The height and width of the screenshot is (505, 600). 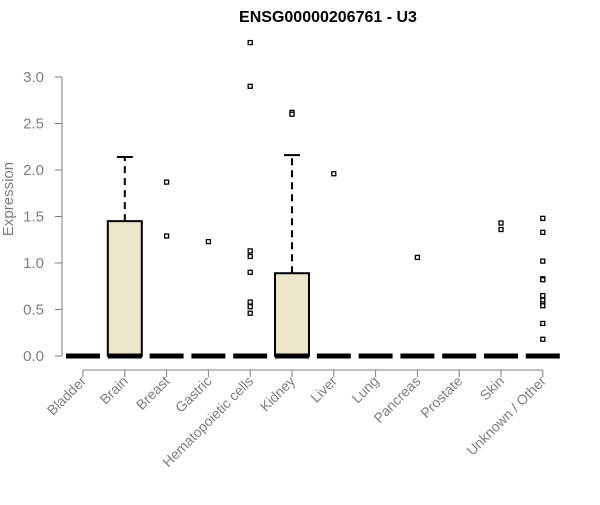 I want to click on box-brain, so click(x=124, y=257).